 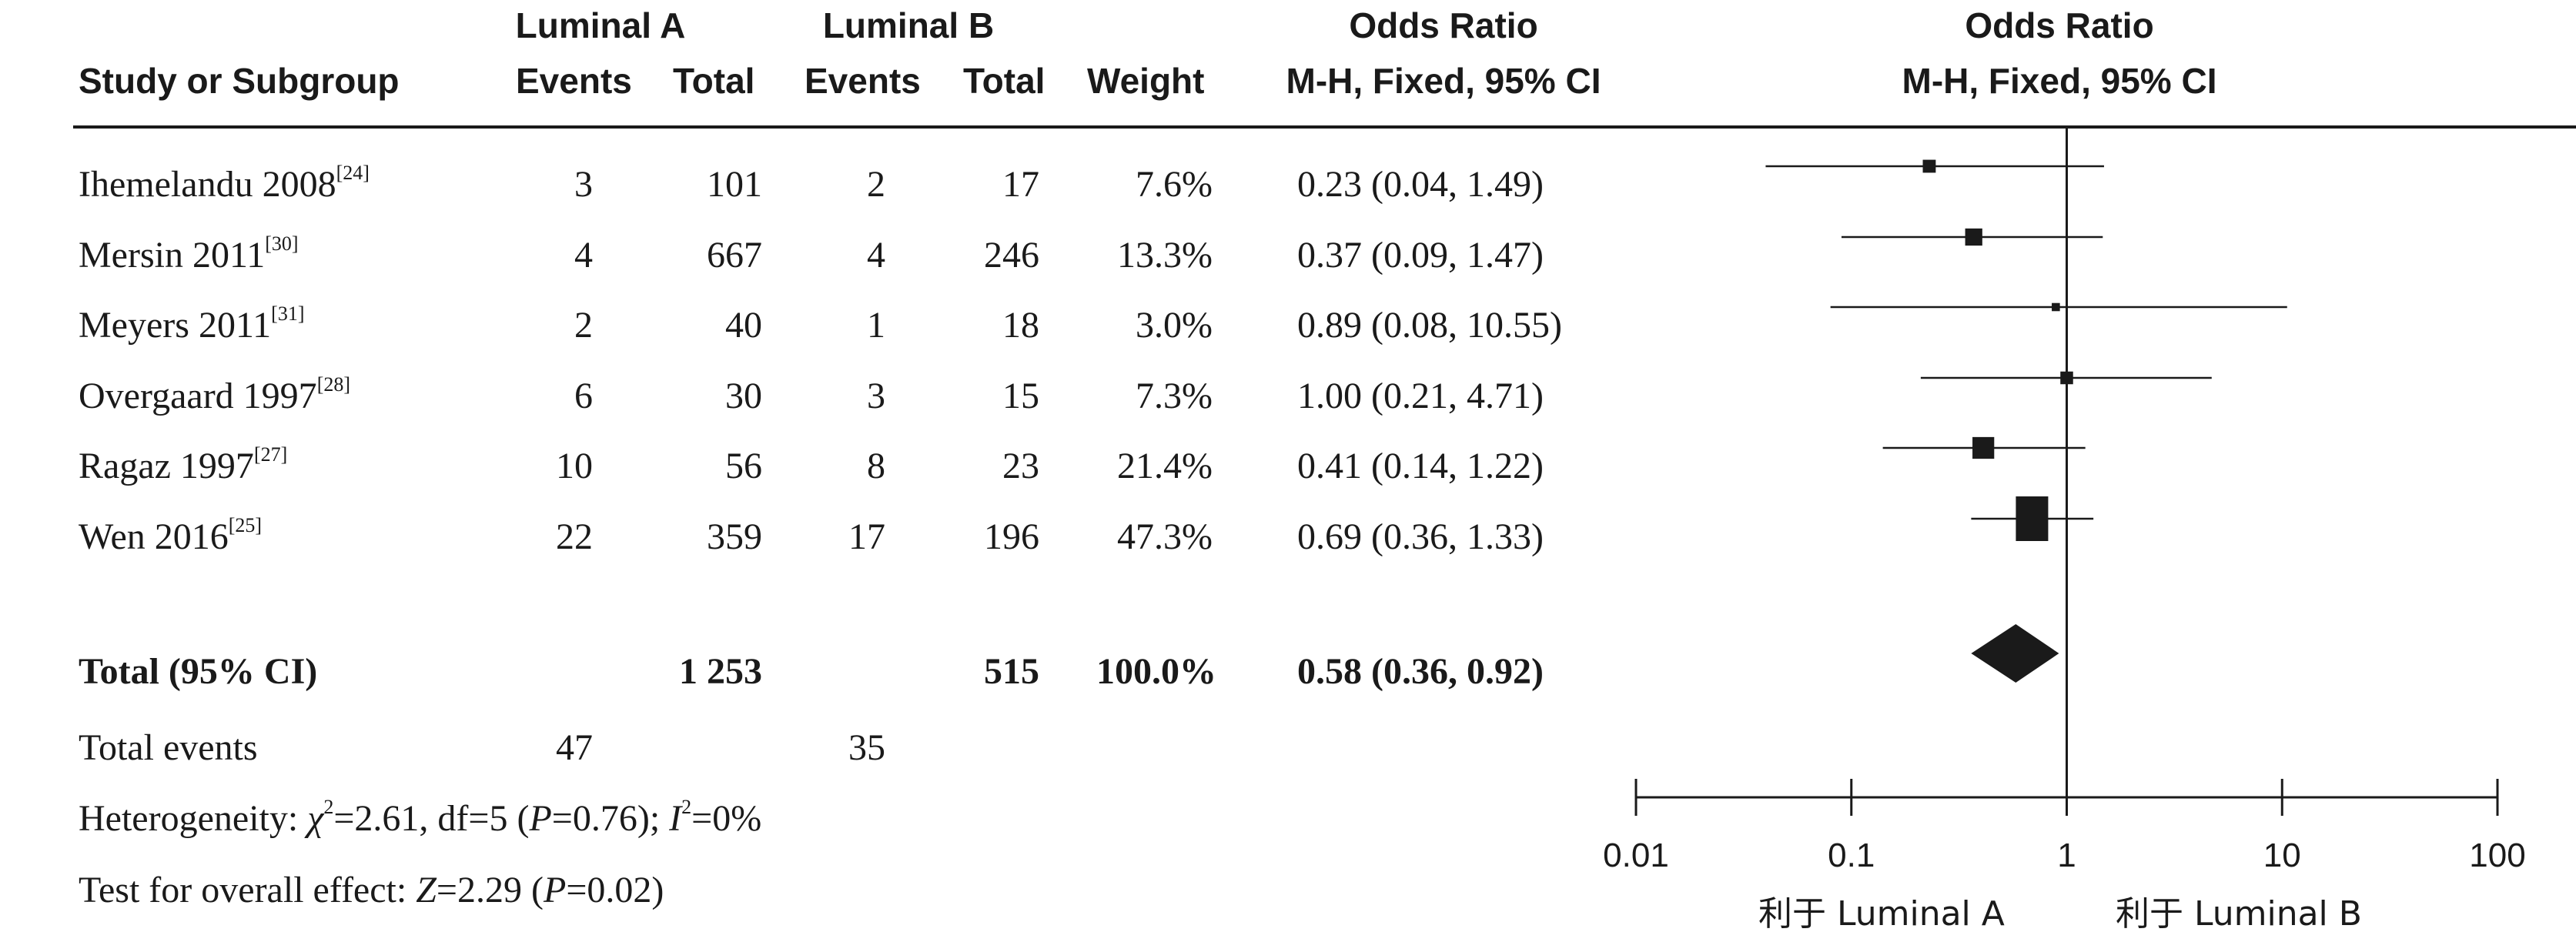 I want to click on a-events: 22, so click(x=574, y=536).